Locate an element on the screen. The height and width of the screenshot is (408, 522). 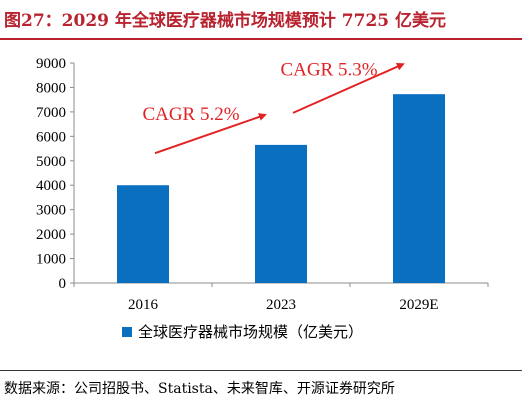
figure-header: 图27：2029 年全球医疗器械市场规模预计 7725 亿美元 is located at coordinates (261, 20).